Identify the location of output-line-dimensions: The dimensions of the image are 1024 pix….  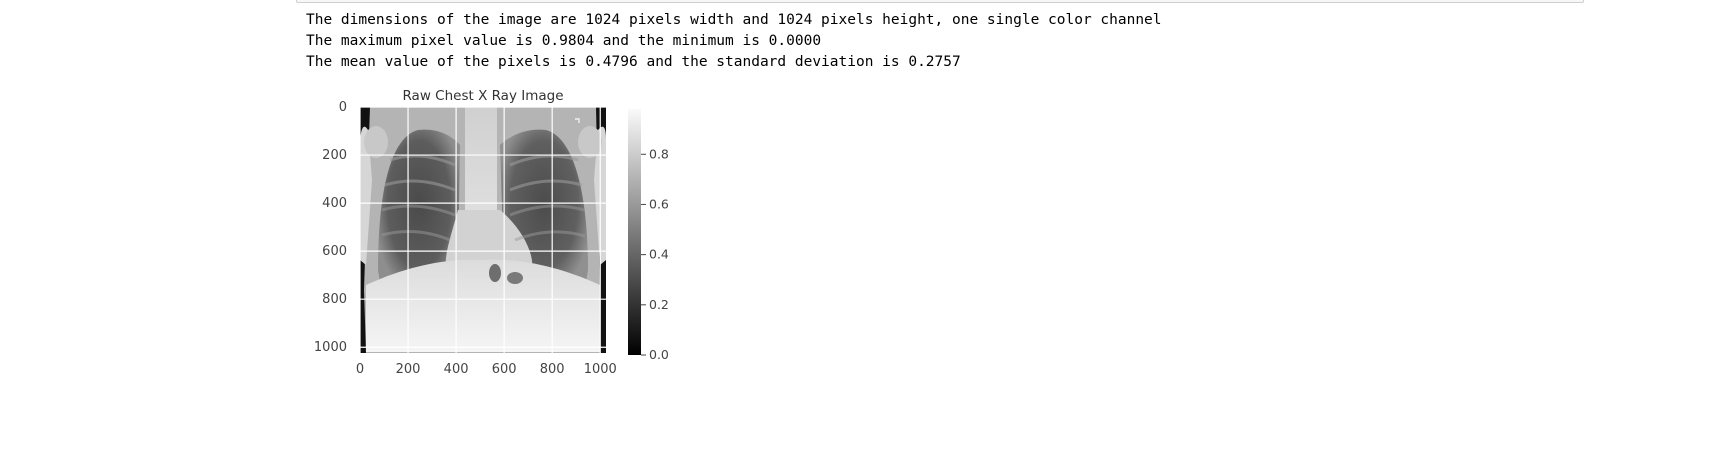
(734, 20).